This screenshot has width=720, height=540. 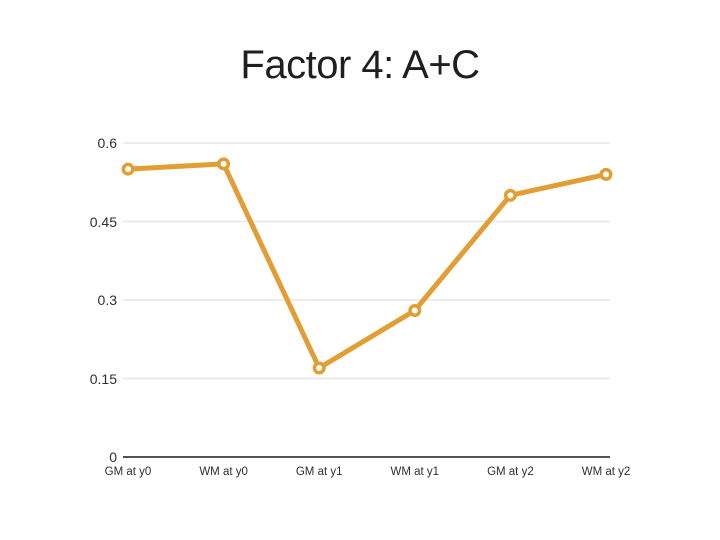 What do you see at coordinates (319, 472) in the screenshot?
I see `x-axis-tick-label: GM at y1` at bounding box center [319, 472].